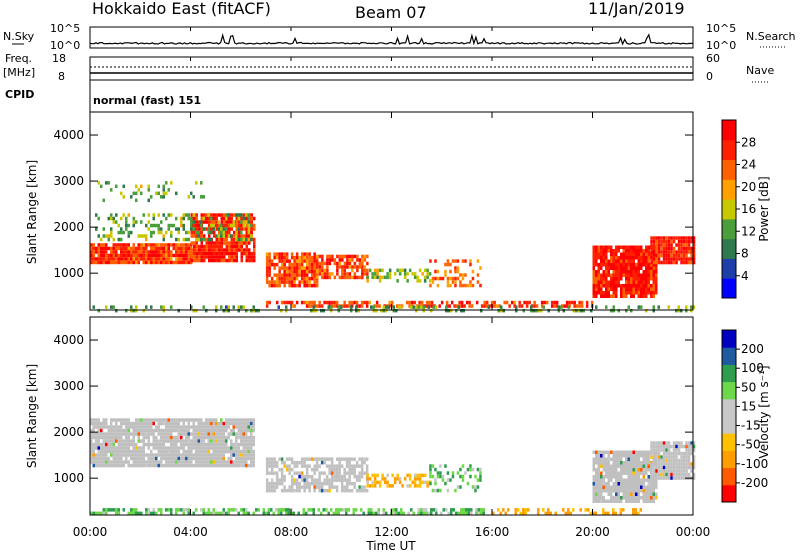 This screenshot has height=554, width=800. Describe the element at coordinates (729, 169) in the screenshot. I see `colorbar-swatch` at that location.